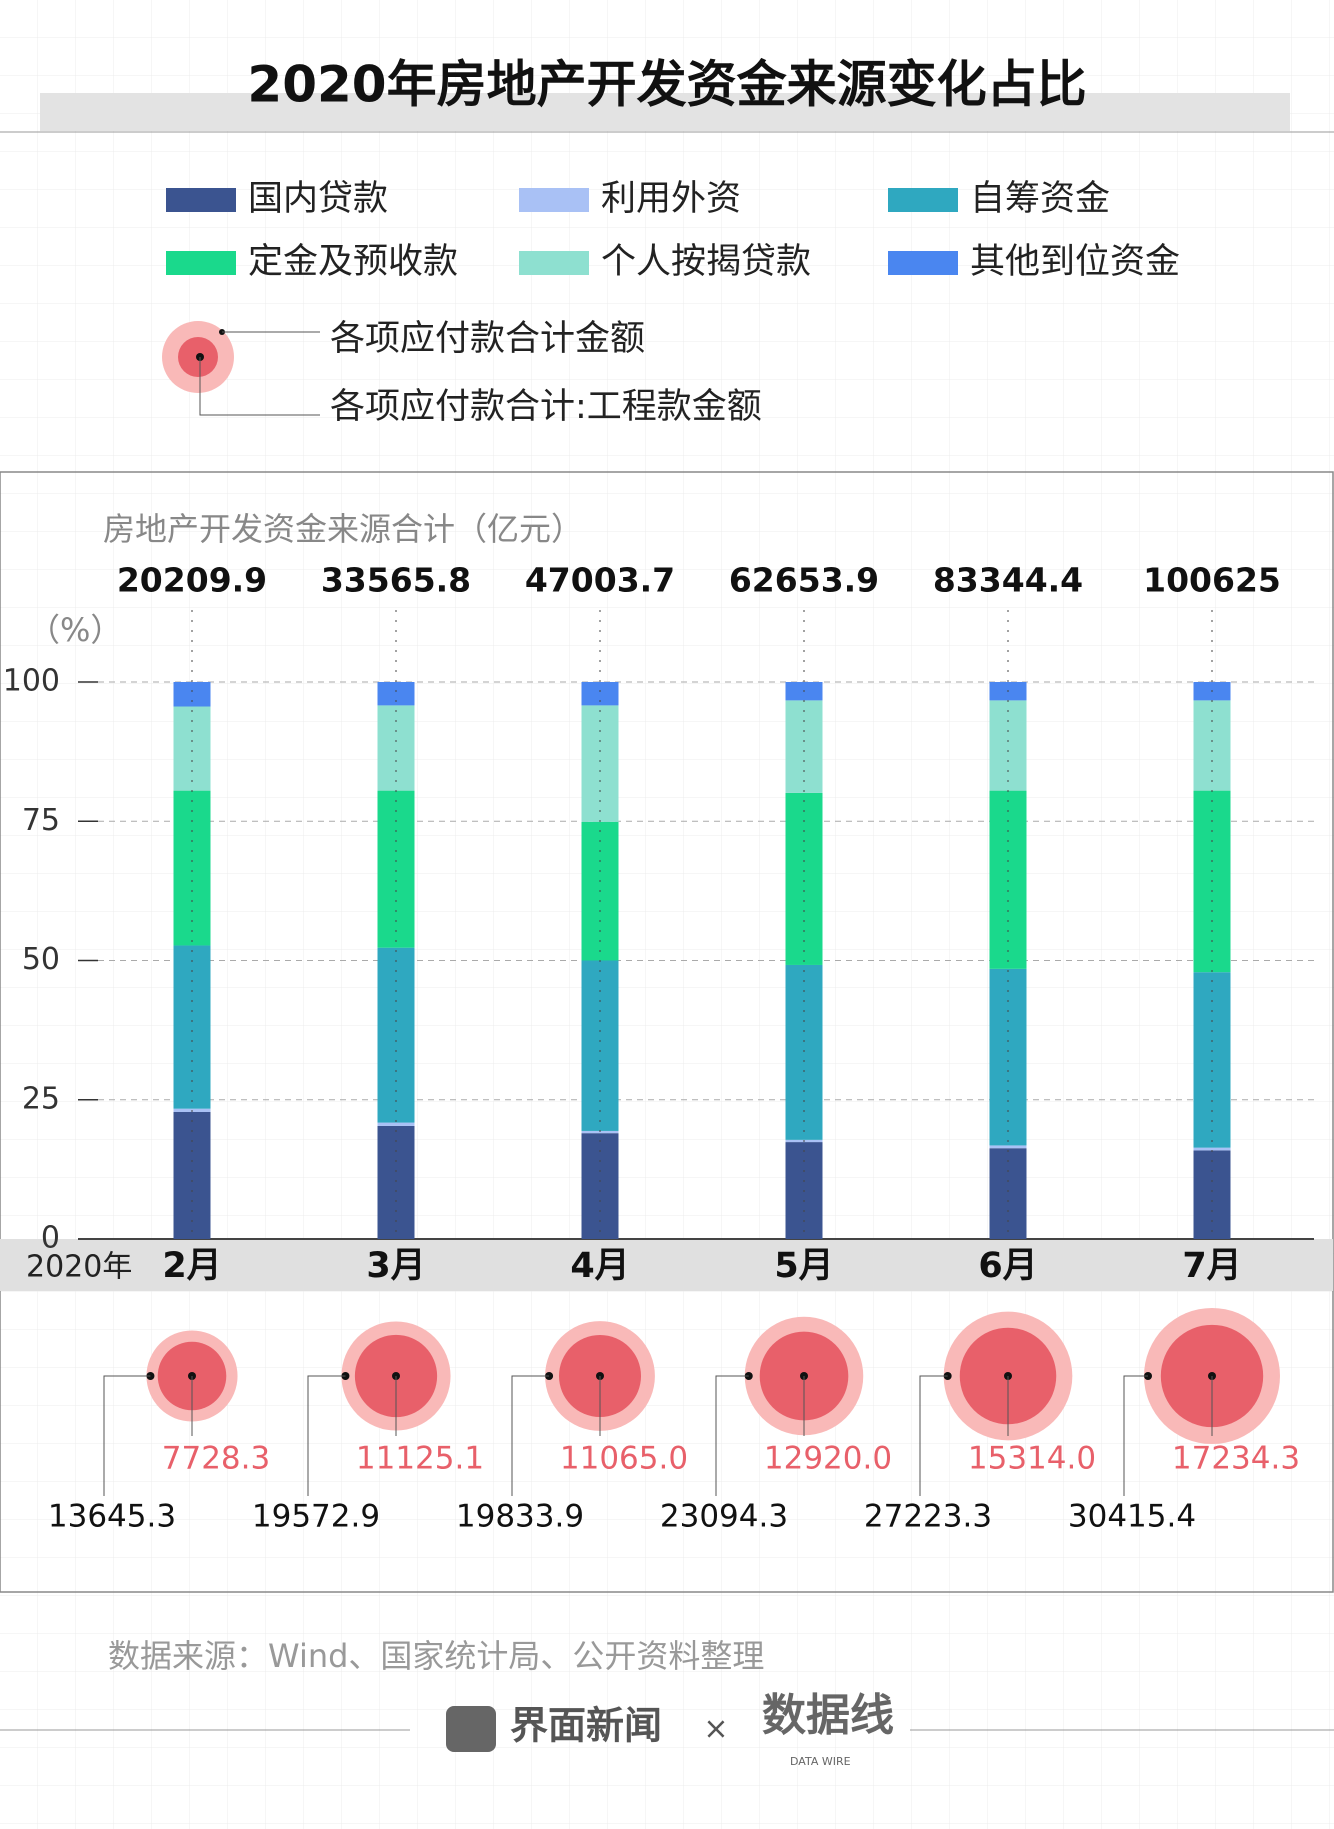 The height and width of the screenshot is (1829, 1334). What do you see at coordinates (1040, 199) in the screenshot?
I see `legend-label: 自筹资金` at bounding box center [1040, 199].